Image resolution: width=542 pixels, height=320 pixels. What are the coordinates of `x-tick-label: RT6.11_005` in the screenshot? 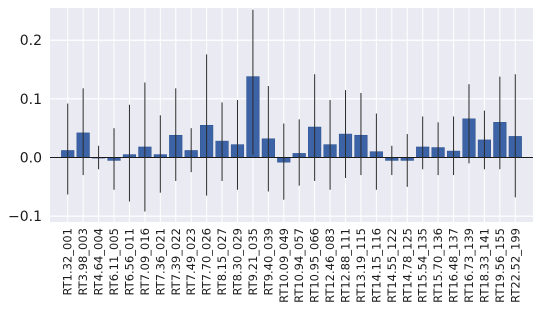 It's located at (114, 261).